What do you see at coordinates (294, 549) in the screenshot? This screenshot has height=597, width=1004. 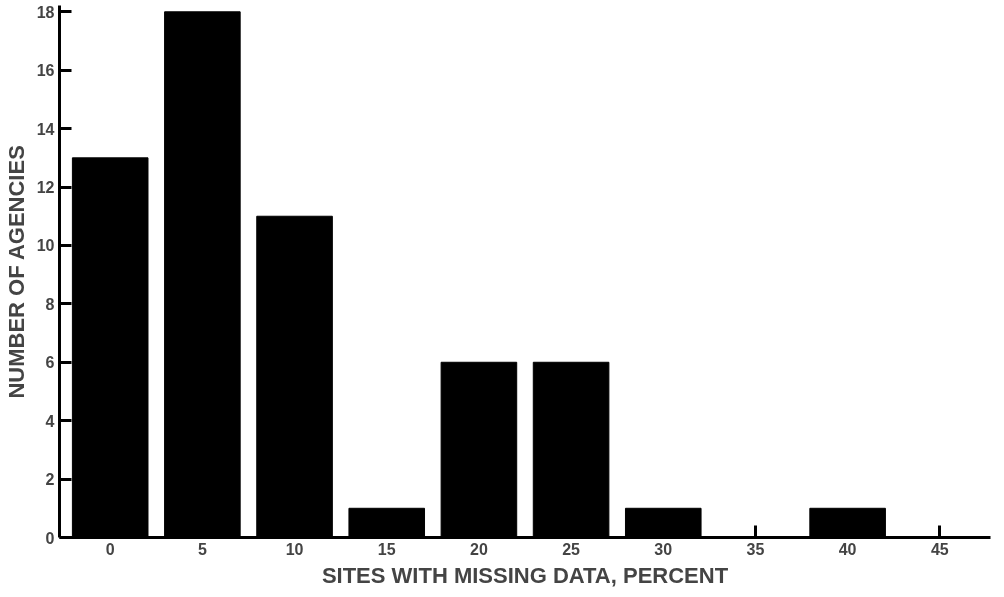 I see `x-tick-label: 10` at bounding box center [294, 549].